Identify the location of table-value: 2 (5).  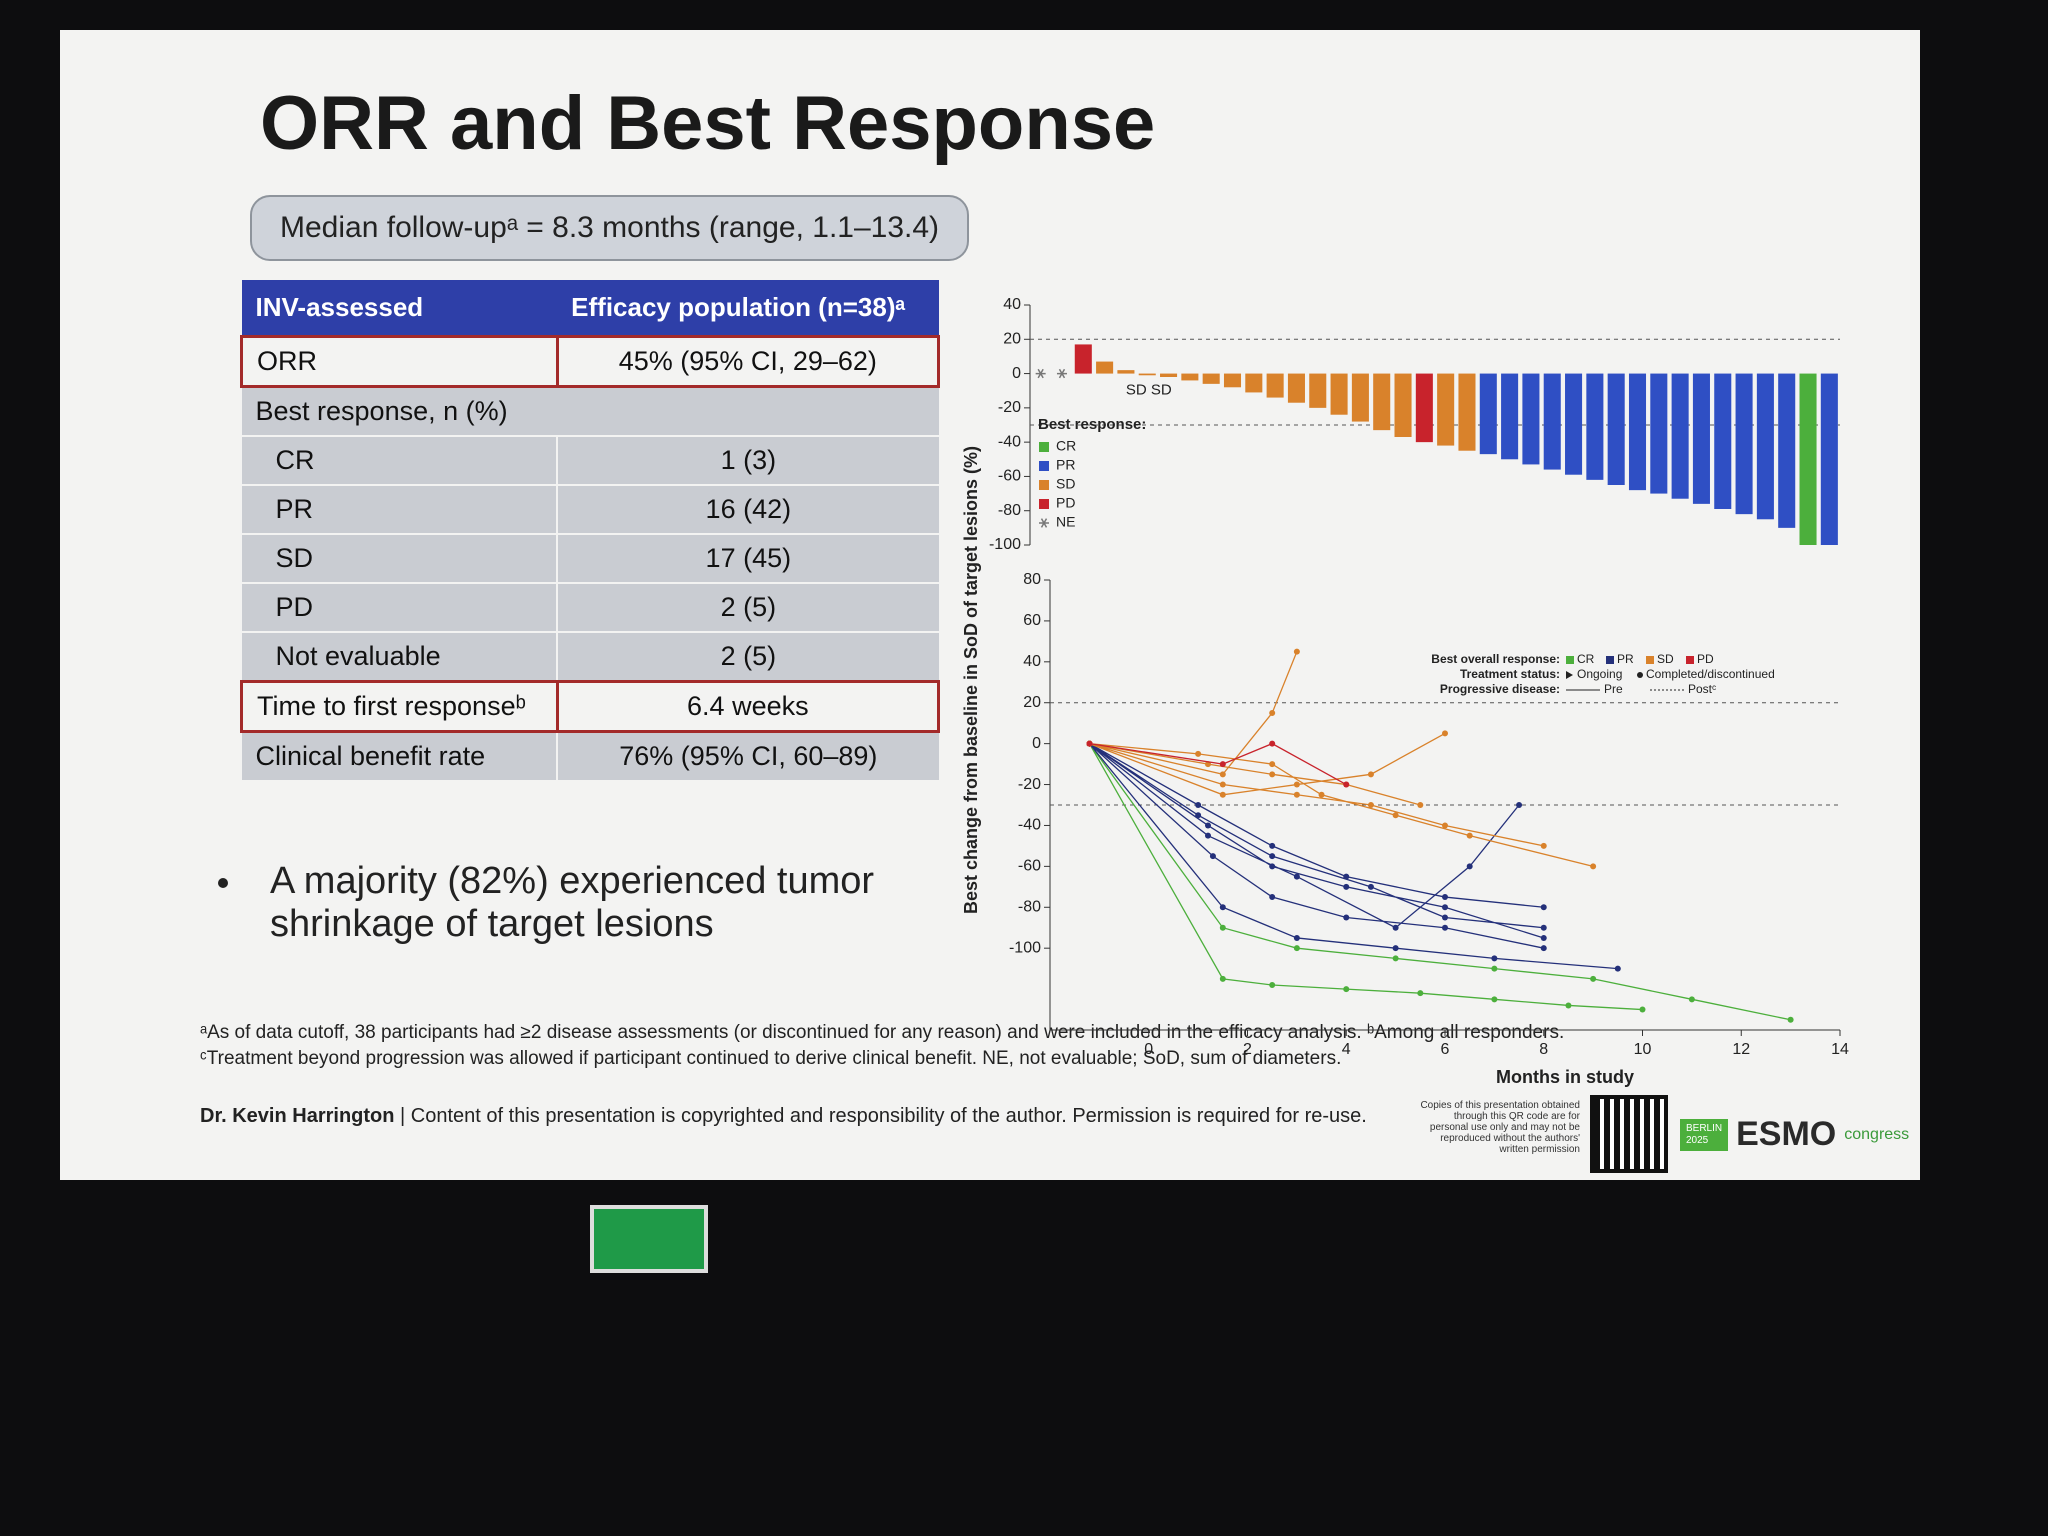
(747, 608).